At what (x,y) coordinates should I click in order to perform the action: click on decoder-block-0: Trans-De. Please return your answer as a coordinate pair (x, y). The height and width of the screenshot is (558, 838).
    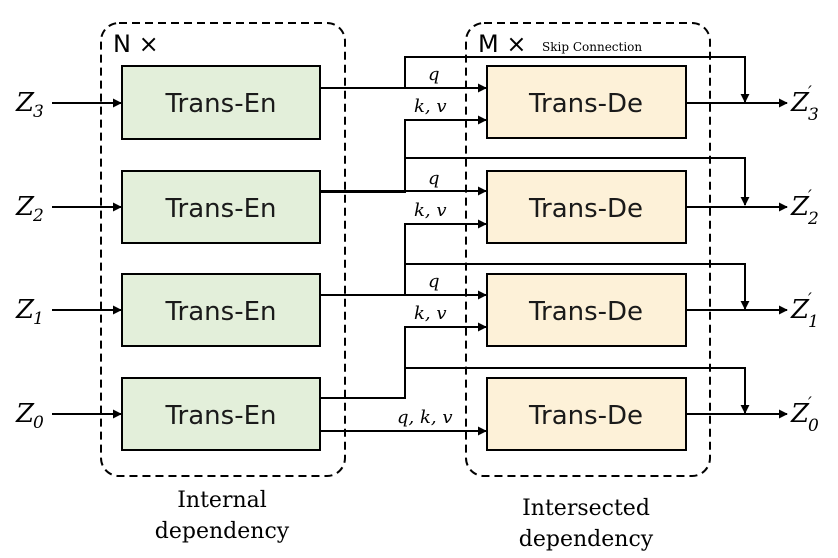
    Looking at the image, I should click on (586, 414).